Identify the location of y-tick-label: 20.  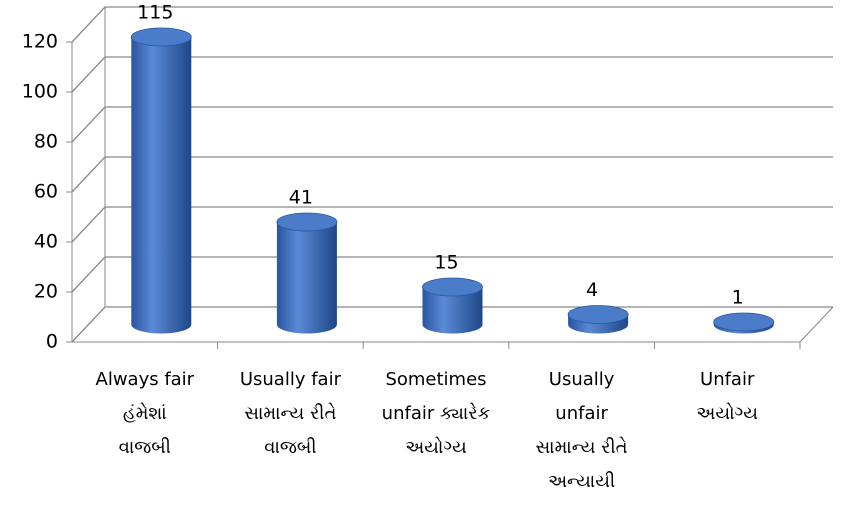
(46, 292).